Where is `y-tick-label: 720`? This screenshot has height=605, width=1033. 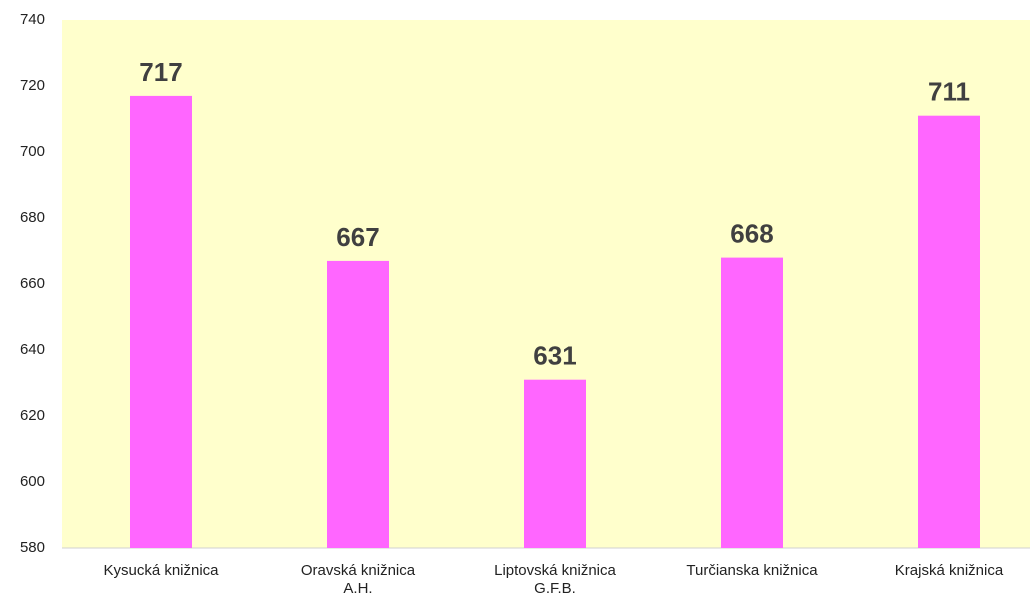
y-tick-label: 720 is located at coordinates (32, 85).